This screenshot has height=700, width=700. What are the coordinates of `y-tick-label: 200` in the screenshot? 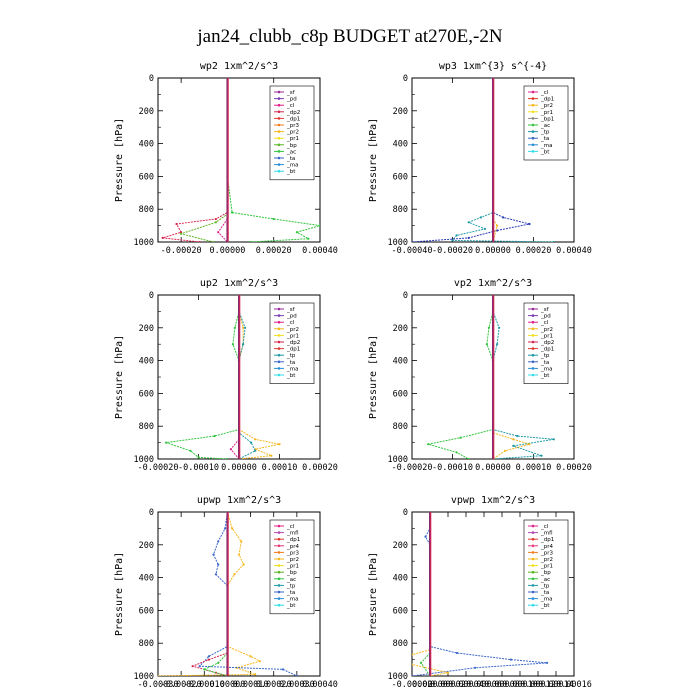 It's located at (400, 112).